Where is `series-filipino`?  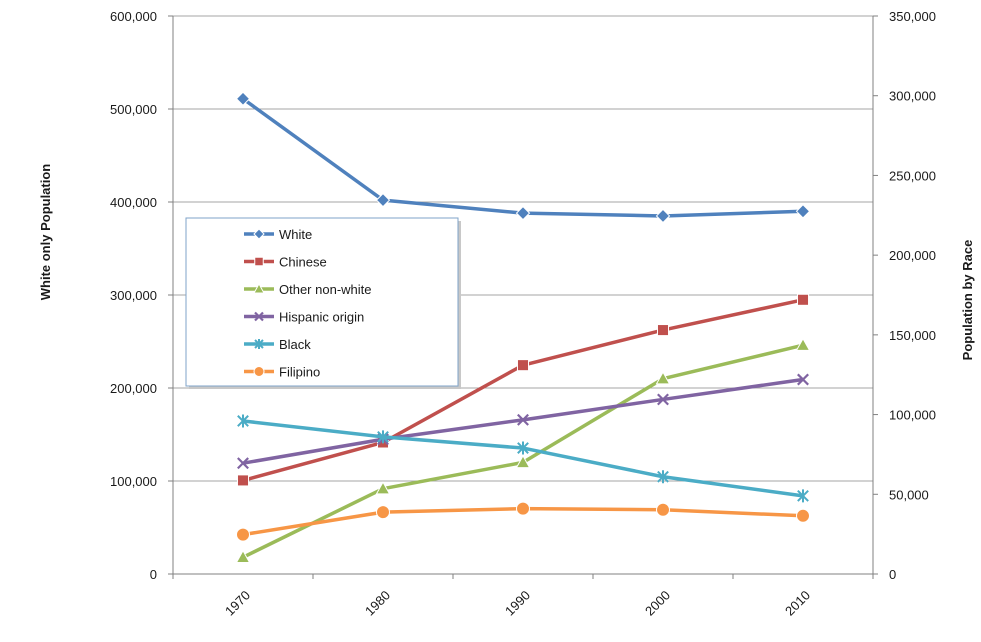
series-filipino is located at coordinates (523, 521).